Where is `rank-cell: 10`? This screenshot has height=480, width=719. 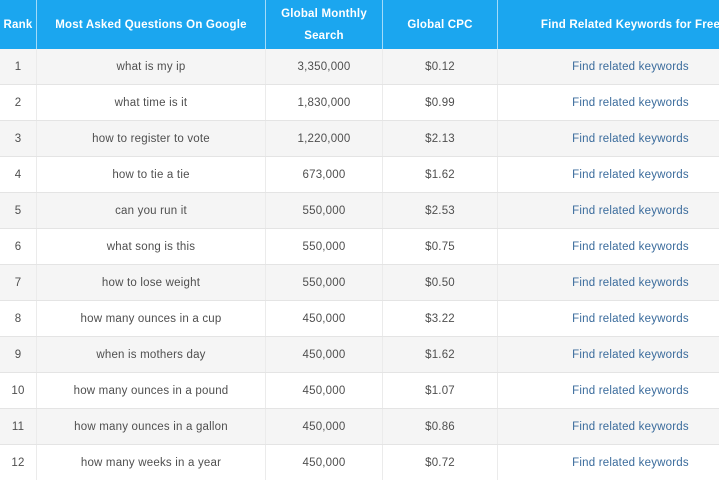
rank-cell: 10 is located at coordinates (18, 390).